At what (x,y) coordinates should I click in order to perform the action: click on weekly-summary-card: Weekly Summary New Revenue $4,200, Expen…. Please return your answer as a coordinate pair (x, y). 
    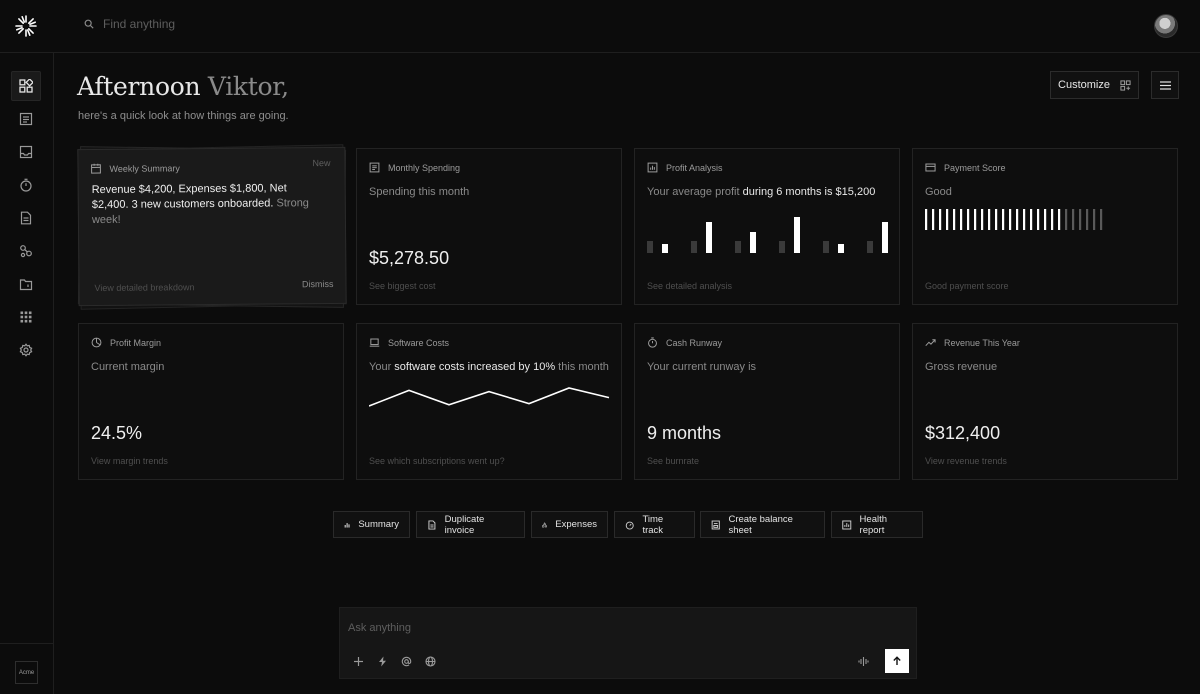
    Looking at the image, I should click on (212, 226).